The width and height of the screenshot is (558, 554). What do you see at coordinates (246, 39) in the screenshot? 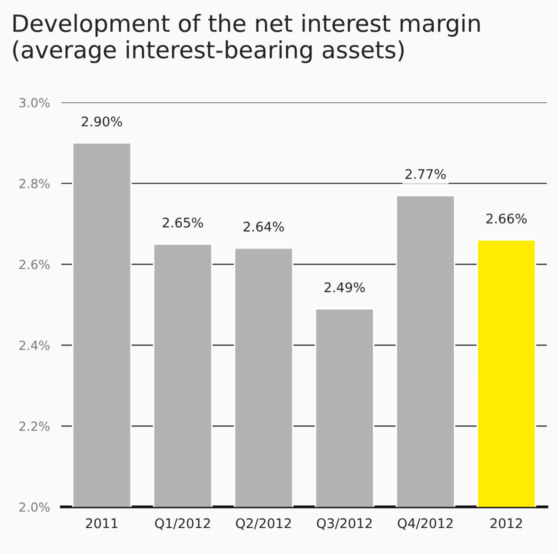
I see `chart-title: Development of the net interest margin (average interest-bearing assets)` at bounding box center [246, 39].